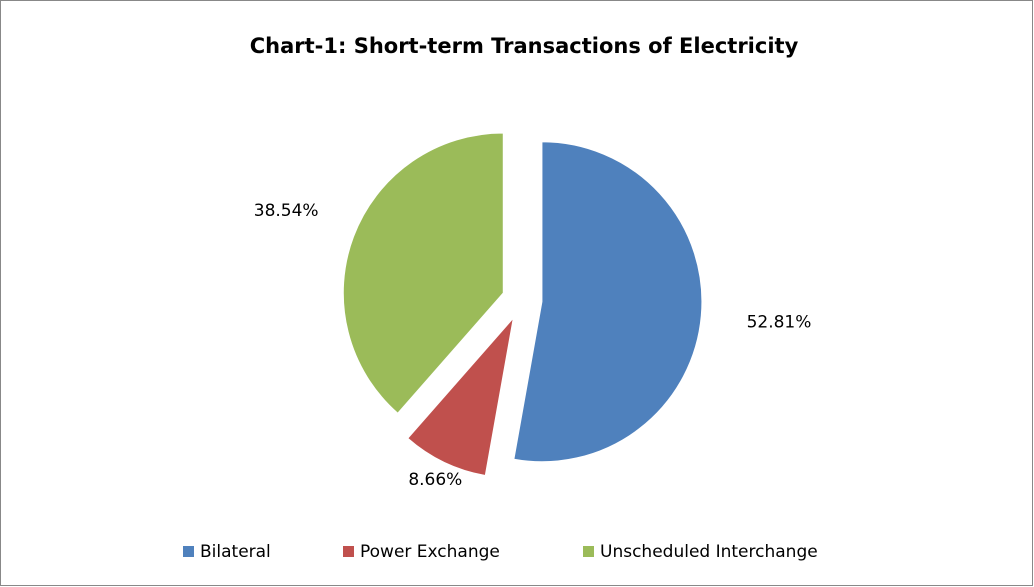  Describe the element at coordinates (779, 323) in the screenshot. I see `data-label: 52.81%` at that location.